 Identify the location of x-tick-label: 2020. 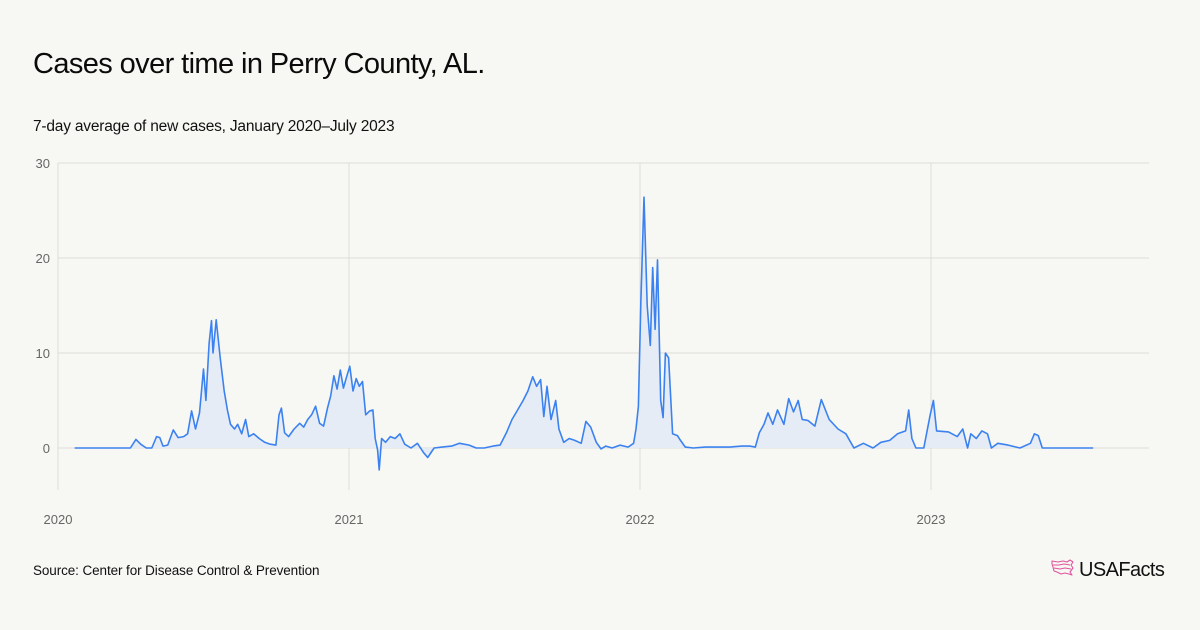
(58, 519).